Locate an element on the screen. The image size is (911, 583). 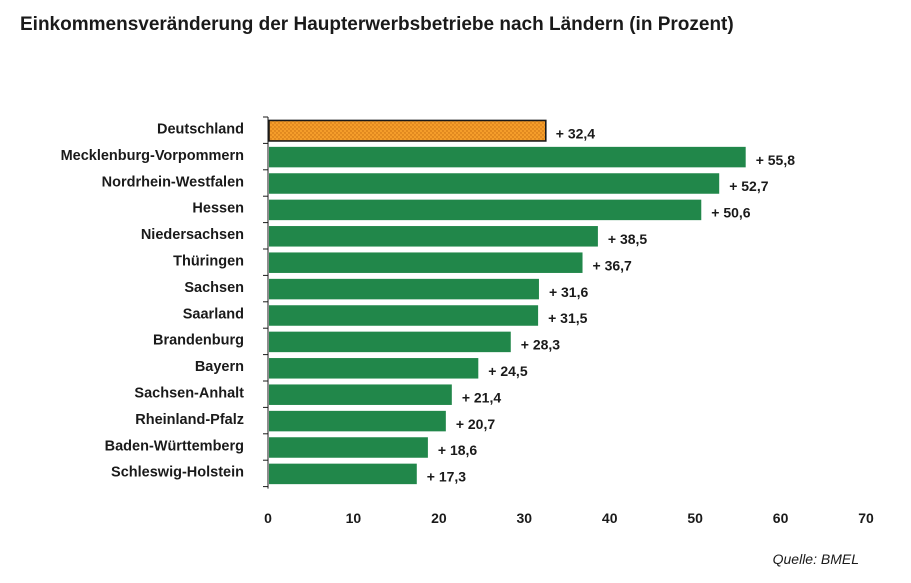
category-label: Brandenburg is located at coordinates (198, 341).